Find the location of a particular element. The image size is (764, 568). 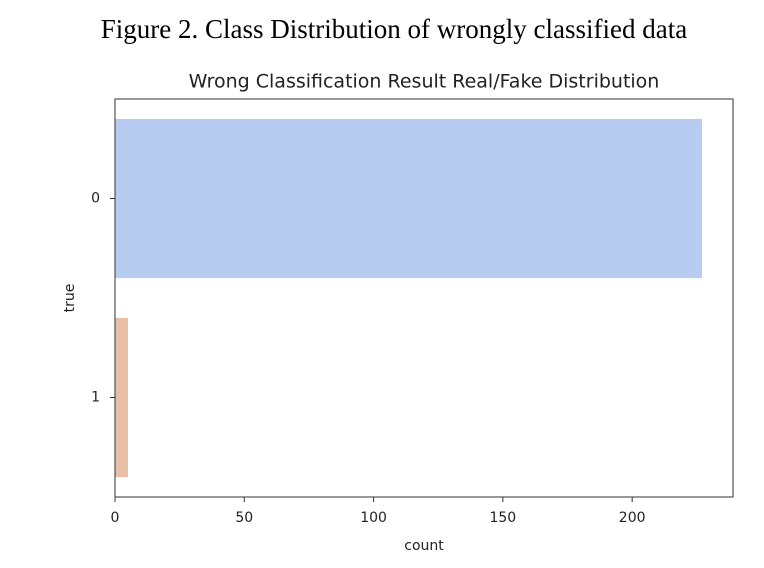

x-tick-label: 0 is located at coordinates (115, 518).